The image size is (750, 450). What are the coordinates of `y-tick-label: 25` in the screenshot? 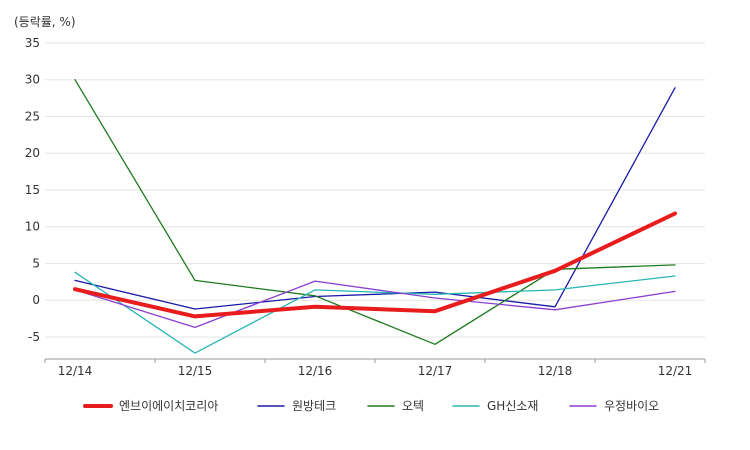 It's located at (32, 116).